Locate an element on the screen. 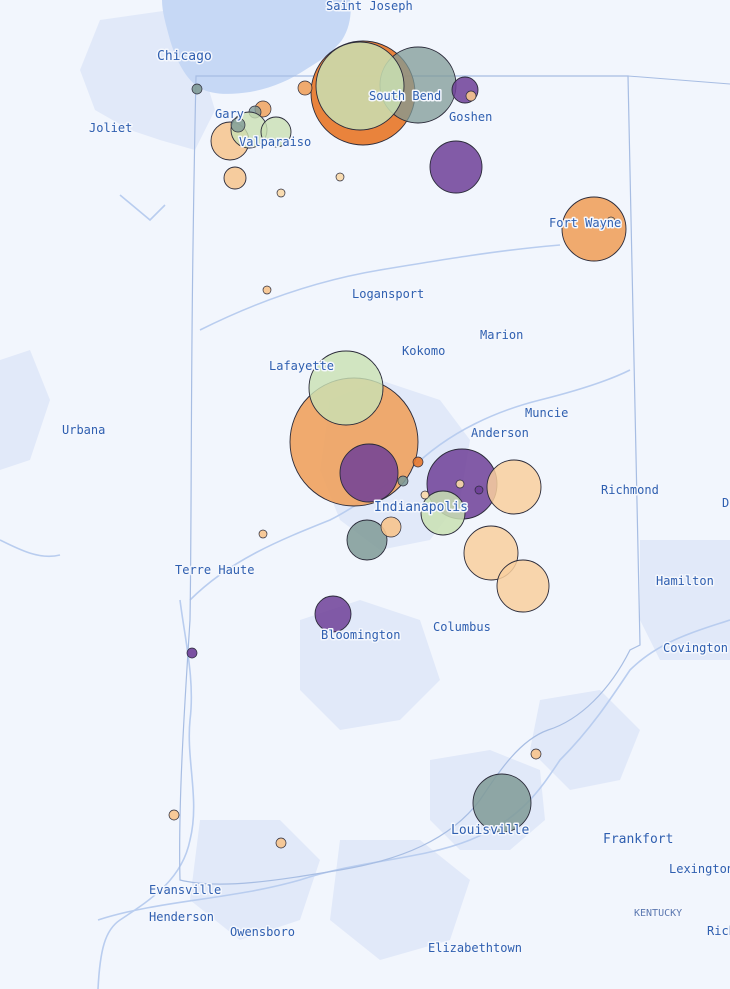  place-label-lexington: Lexington is located at coordinates (699, 869).